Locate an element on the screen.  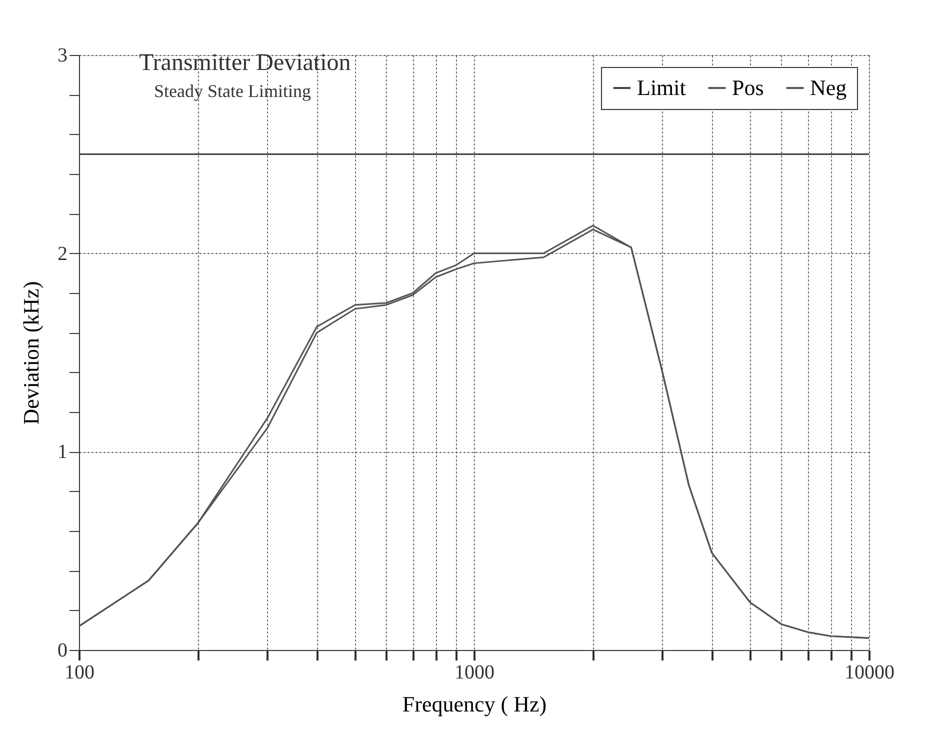
x-tick-label: 1000 is located at coordinates (474, 673).